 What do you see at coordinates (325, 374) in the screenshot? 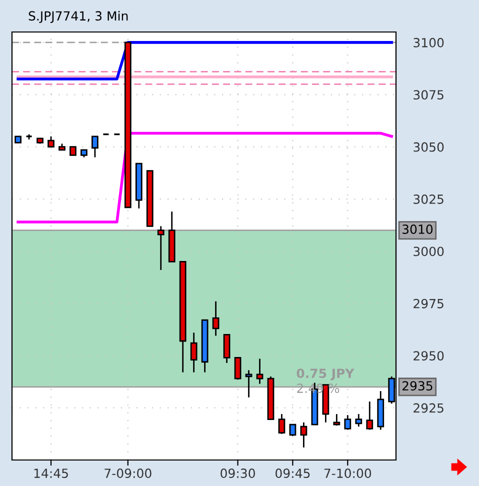
I see `annotation: 0.75 JPY` at bounding box center [325, 374].